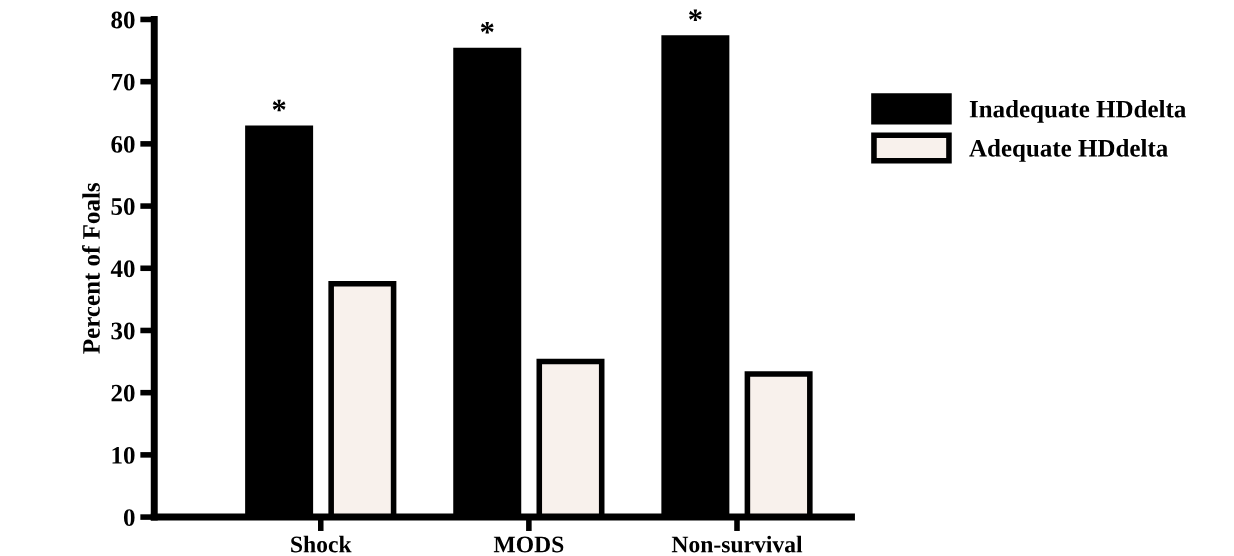 This screenshot has height=556, width=1234. What do you see at coordinates (321, 544) in the screenshot?
I see `x-tick-label: Shock` at bounding box center [321, 544].